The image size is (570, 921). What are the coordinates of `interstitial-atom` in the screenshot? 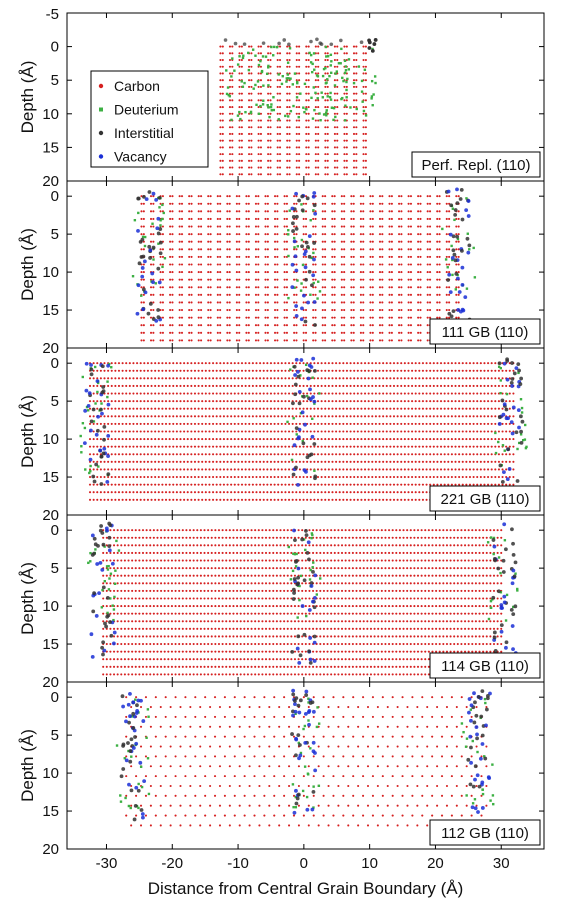 It's located at (104, 426).